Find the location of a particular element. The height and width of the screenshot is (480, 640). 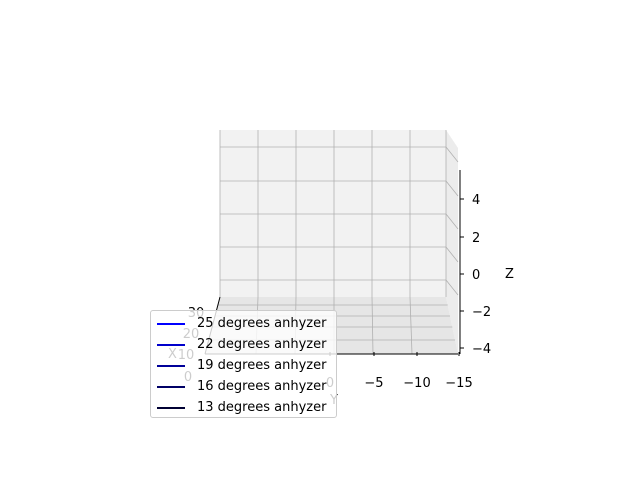

y-tick-label: −15 is located at coordinates (458, 383).